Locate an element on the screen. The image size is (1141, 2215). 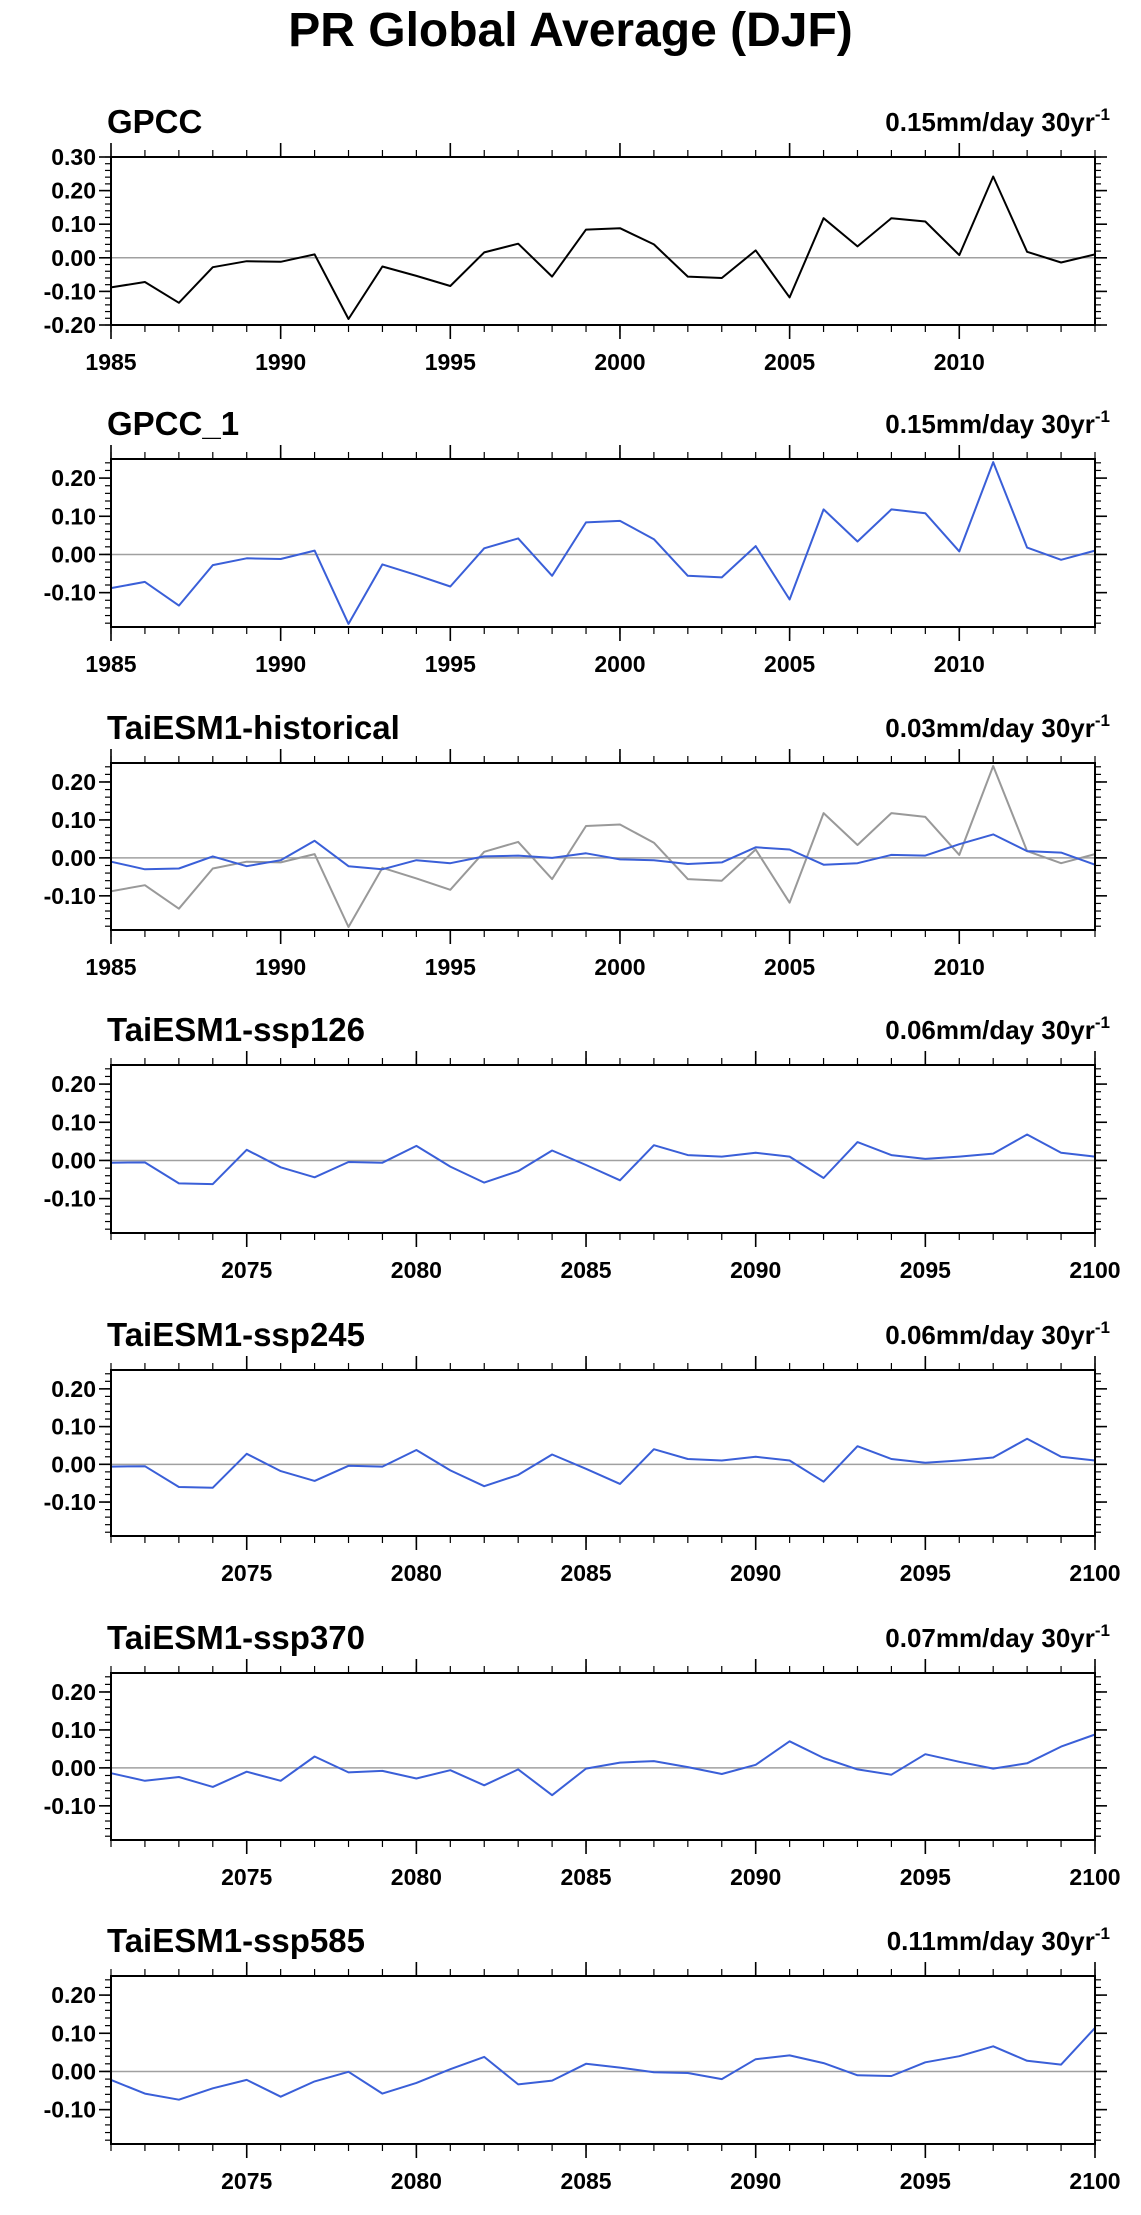
panel-title: TaiESM1-historical is located at coordinates (253, 727).